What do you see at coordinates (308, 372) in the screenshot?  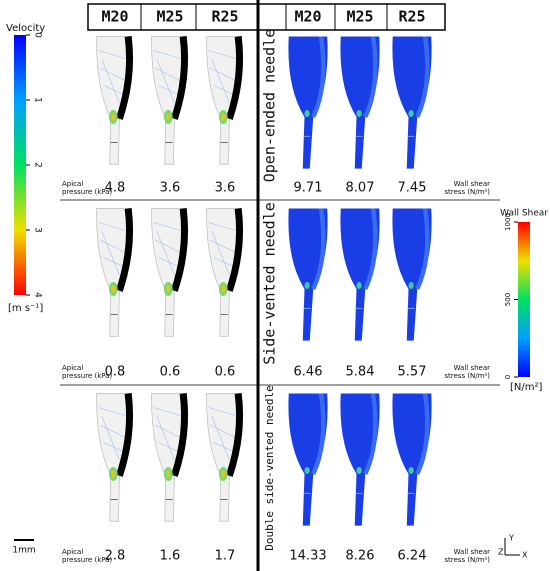 I see `shear-value: 6.46` at bounding box center [308, 372].